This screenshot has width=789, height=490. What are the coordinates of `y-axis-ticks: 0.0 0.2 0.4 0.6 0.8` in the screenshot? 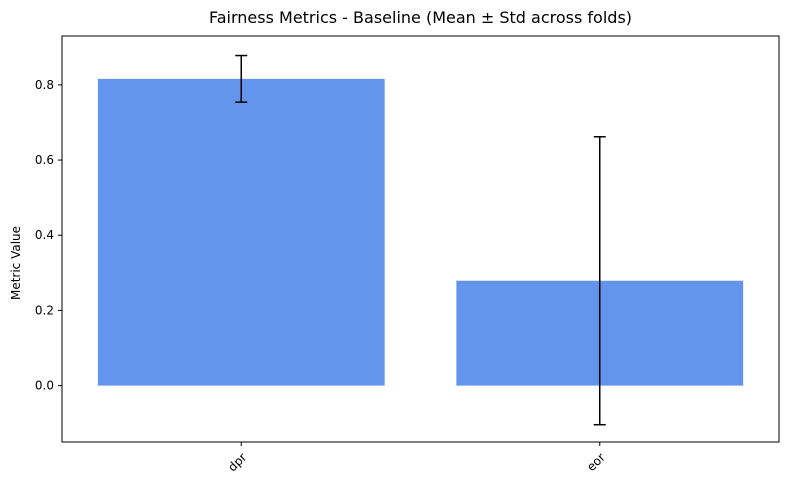 It's located at (48, 235).